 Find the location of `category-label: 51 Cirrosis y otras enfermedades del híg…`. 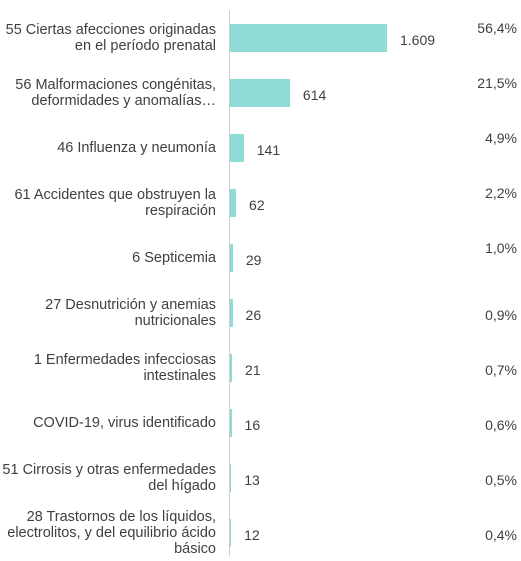

category-label: 51 Cirrosis y otras enfermedades del híg… is located at coordinates (109, 478).